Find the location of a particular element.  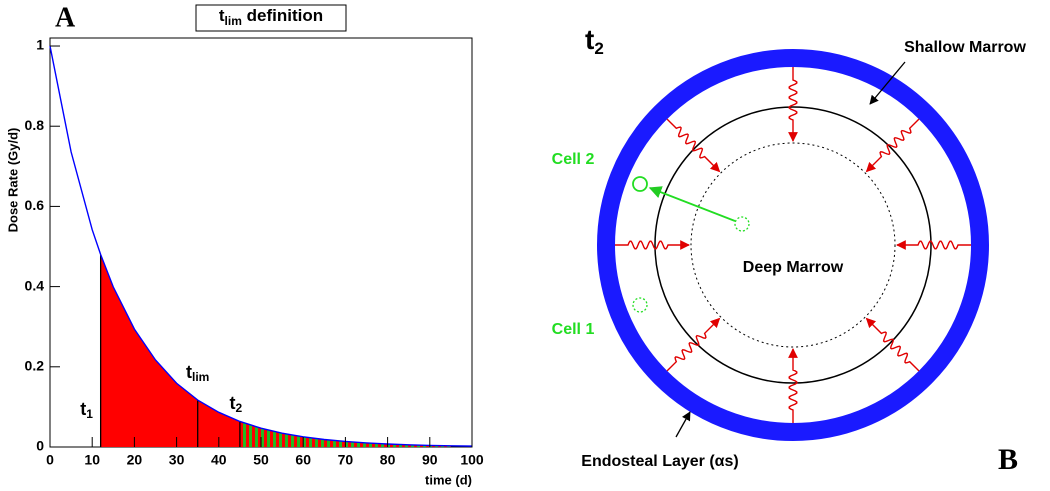

deep-boundary is located at coordinates (793, 245).